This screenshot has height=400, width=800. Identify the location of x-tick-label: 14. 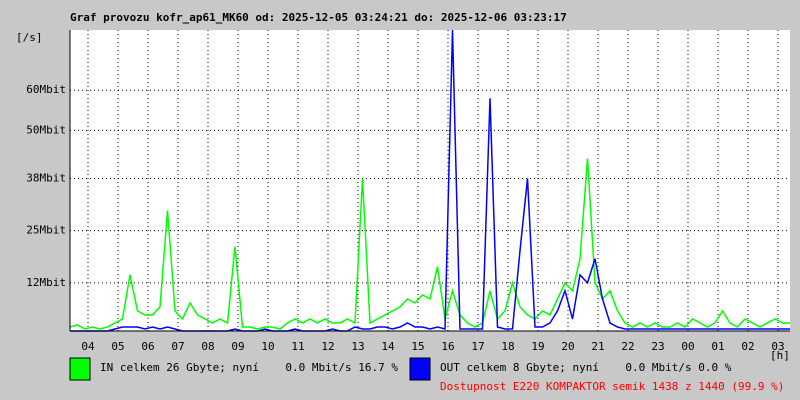
(388, 346).